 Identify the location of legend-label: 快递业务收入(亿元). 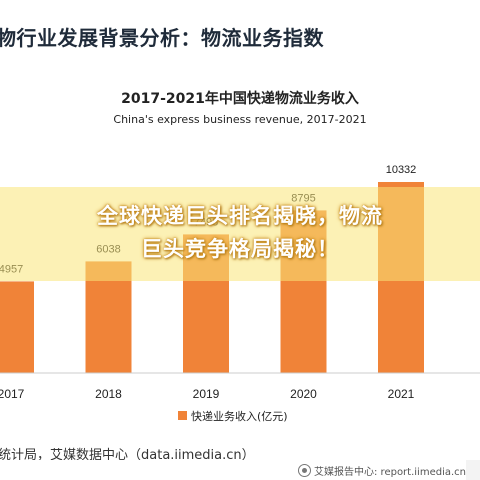
(239, 416).